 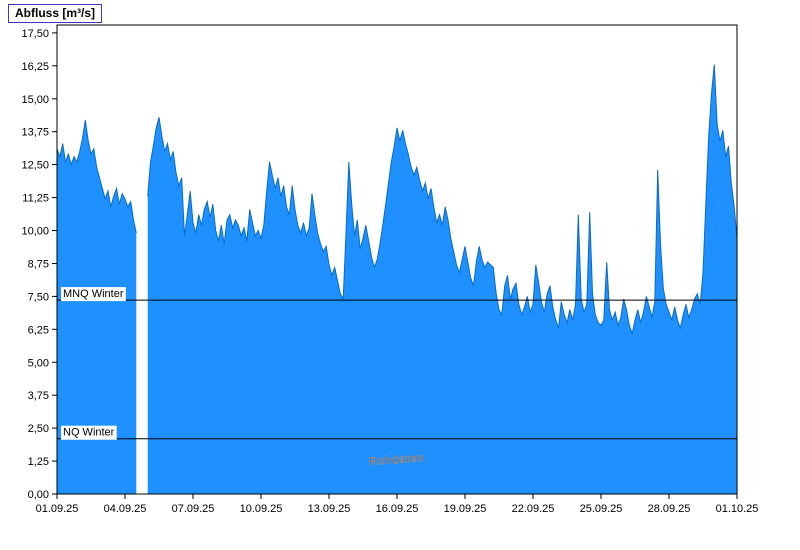 What do you see at coordinates (35, 67) in the screenshot?
I see `y-tick-label: 16,25` at bounding box center [35, 67].